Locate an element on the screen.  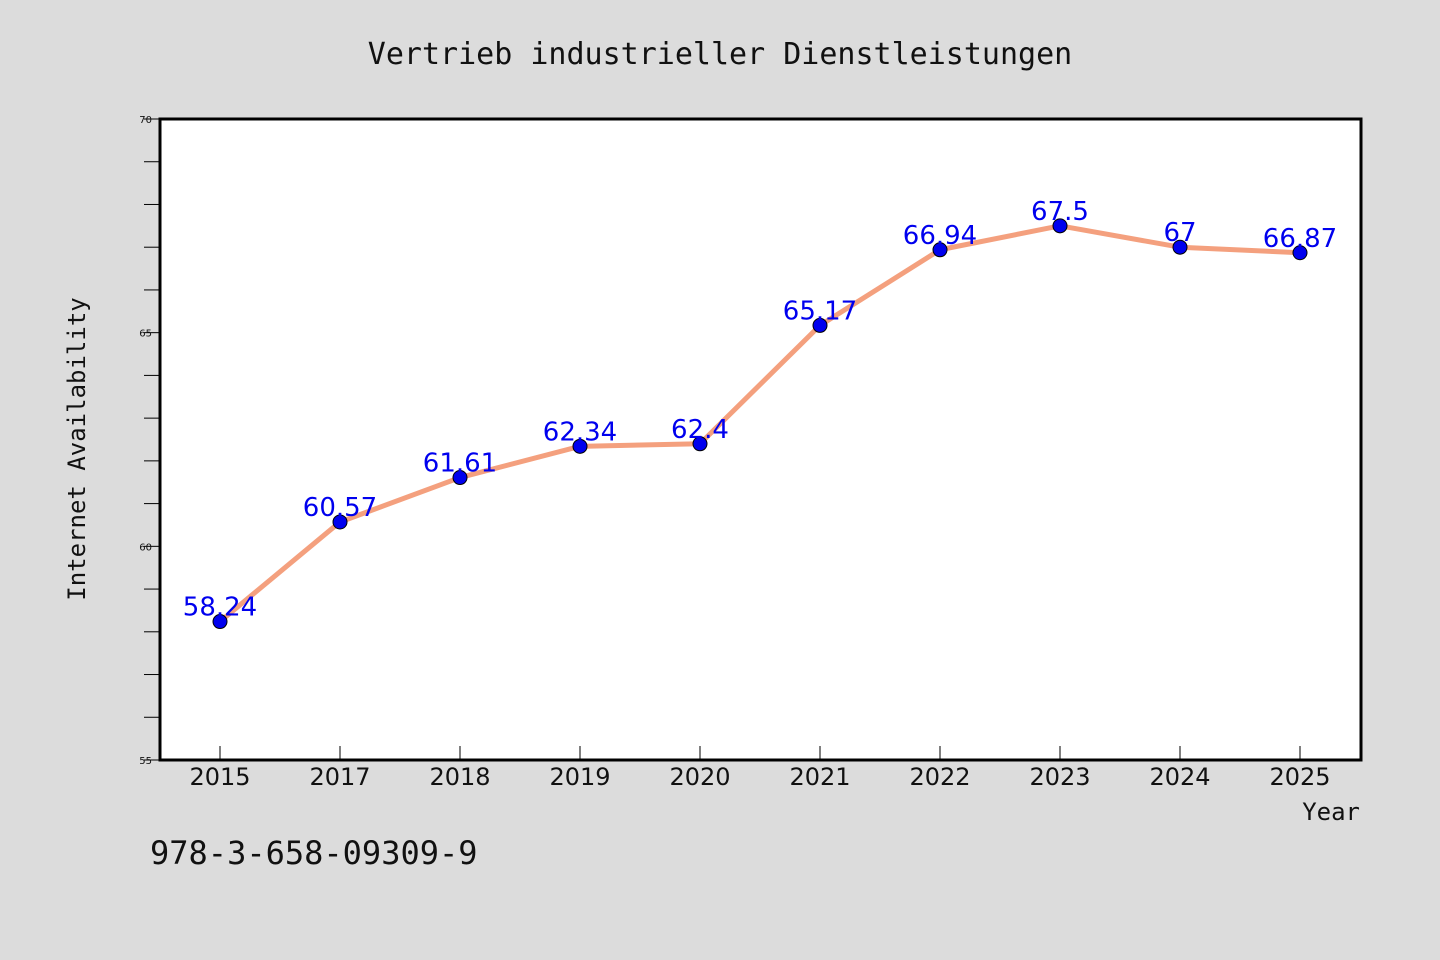
x-tick-label: 2015 is located at coordinates (219, 777).